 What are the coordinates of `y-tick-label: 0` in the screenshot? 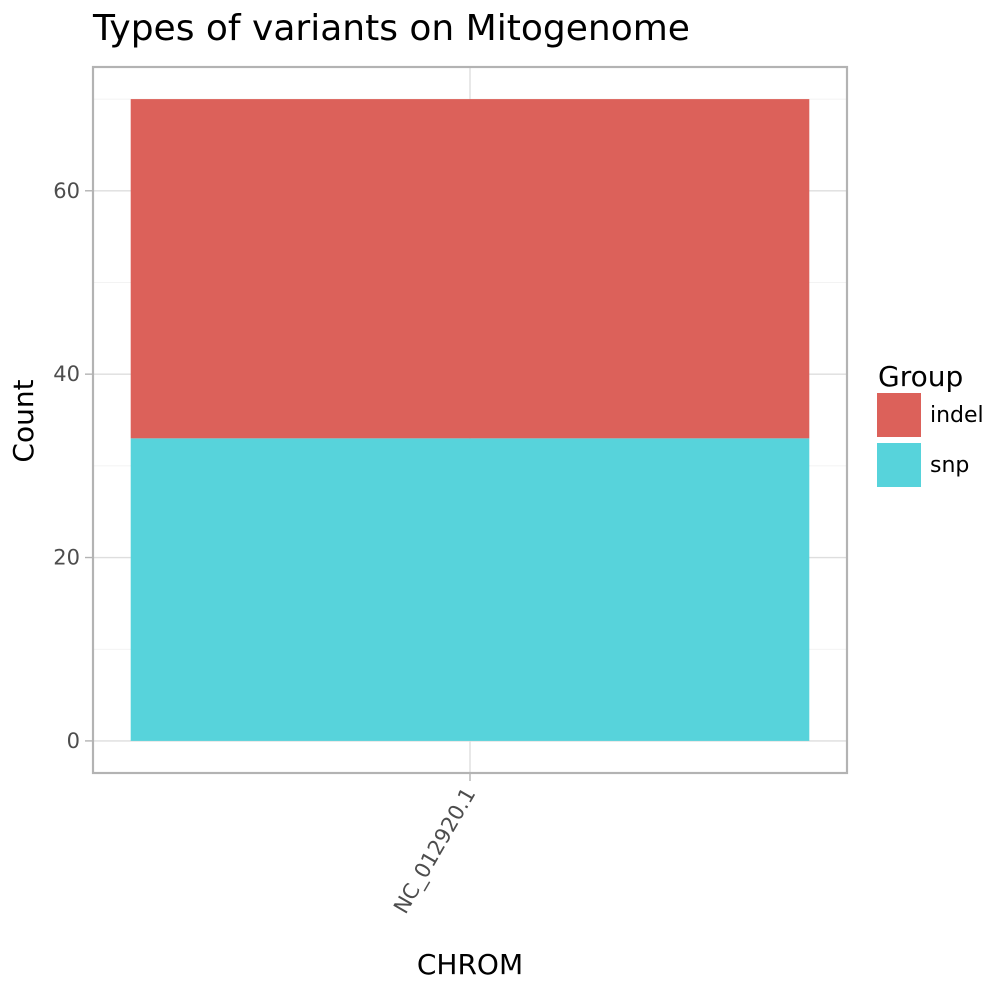 It's located at (73, 741).